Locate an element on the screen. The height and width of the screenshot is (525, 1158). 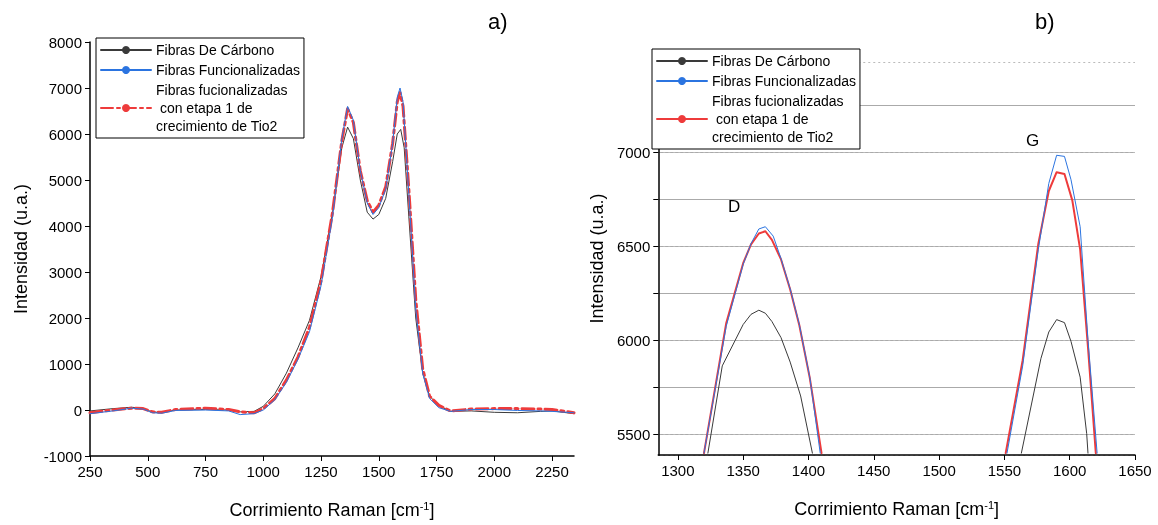
x-tick-label: 2000 is located at coordinates (494, 471).